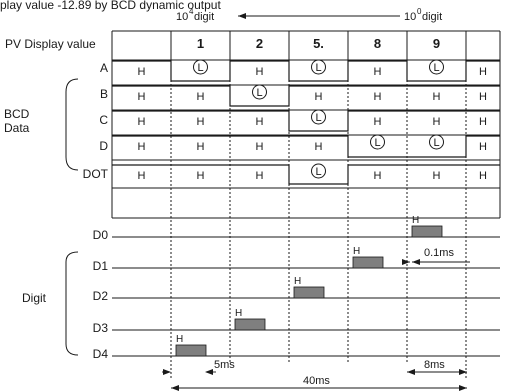 The height and width of the screenshot is (391, 508). What do you see at coordinates (34, 298) in the screenshot?
I see `digit-group-label: Digit` at bounding box center [34, 298].